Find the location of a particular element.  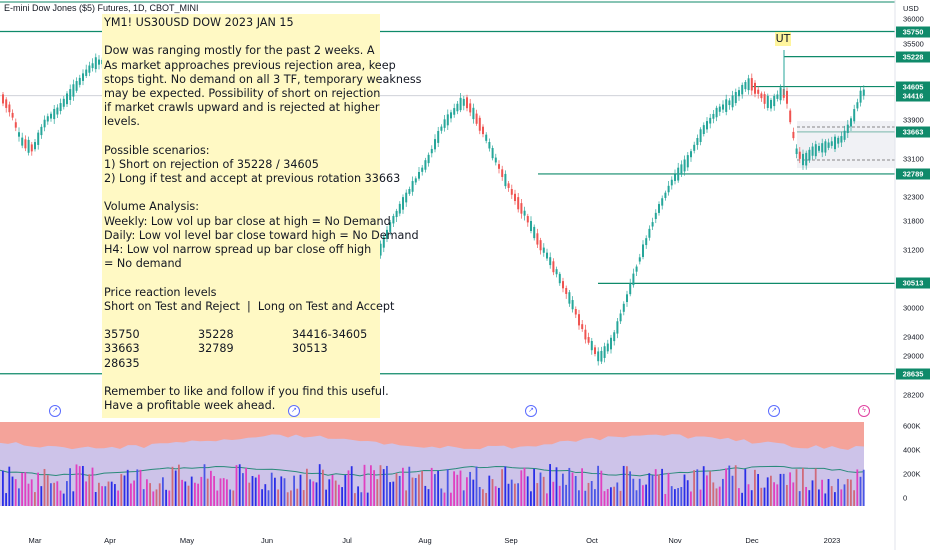

price-tick: 33100 is located at coordinates (913, 159).